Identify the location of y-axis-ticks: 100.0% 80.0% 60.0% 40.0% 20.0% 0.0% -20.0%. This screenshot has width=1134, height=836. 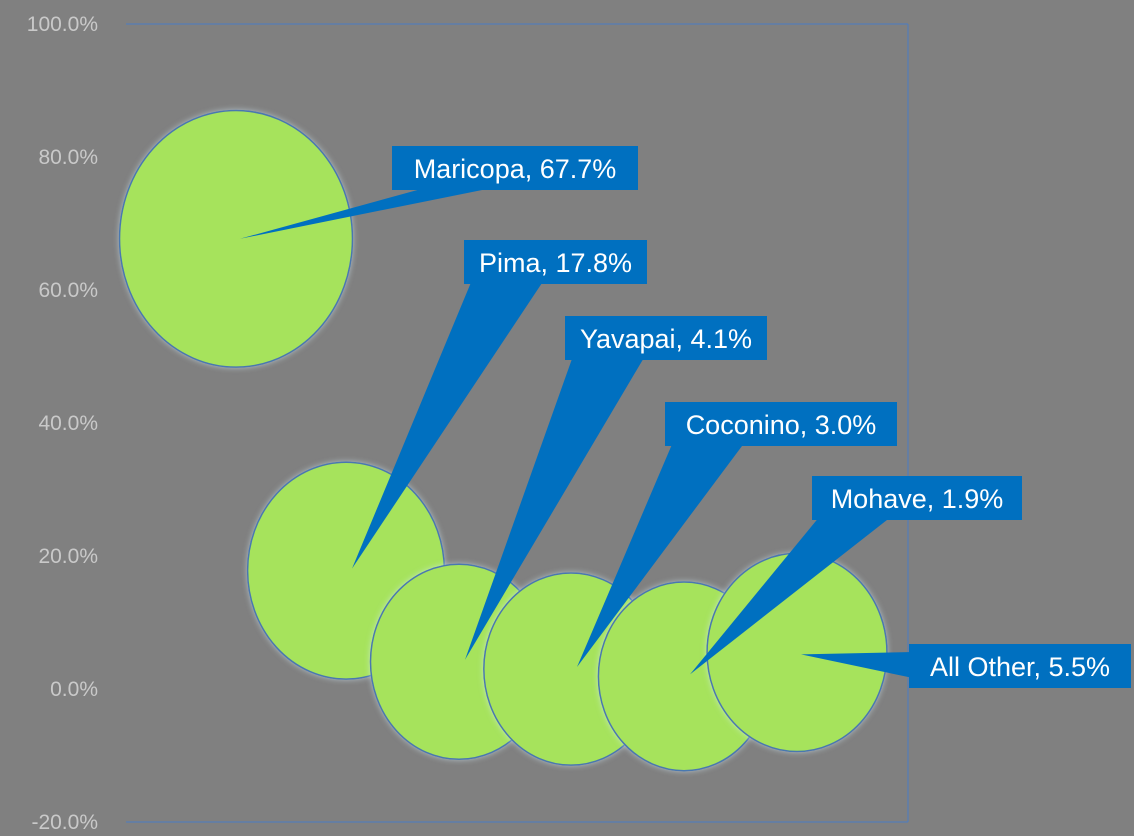
(62, 423).